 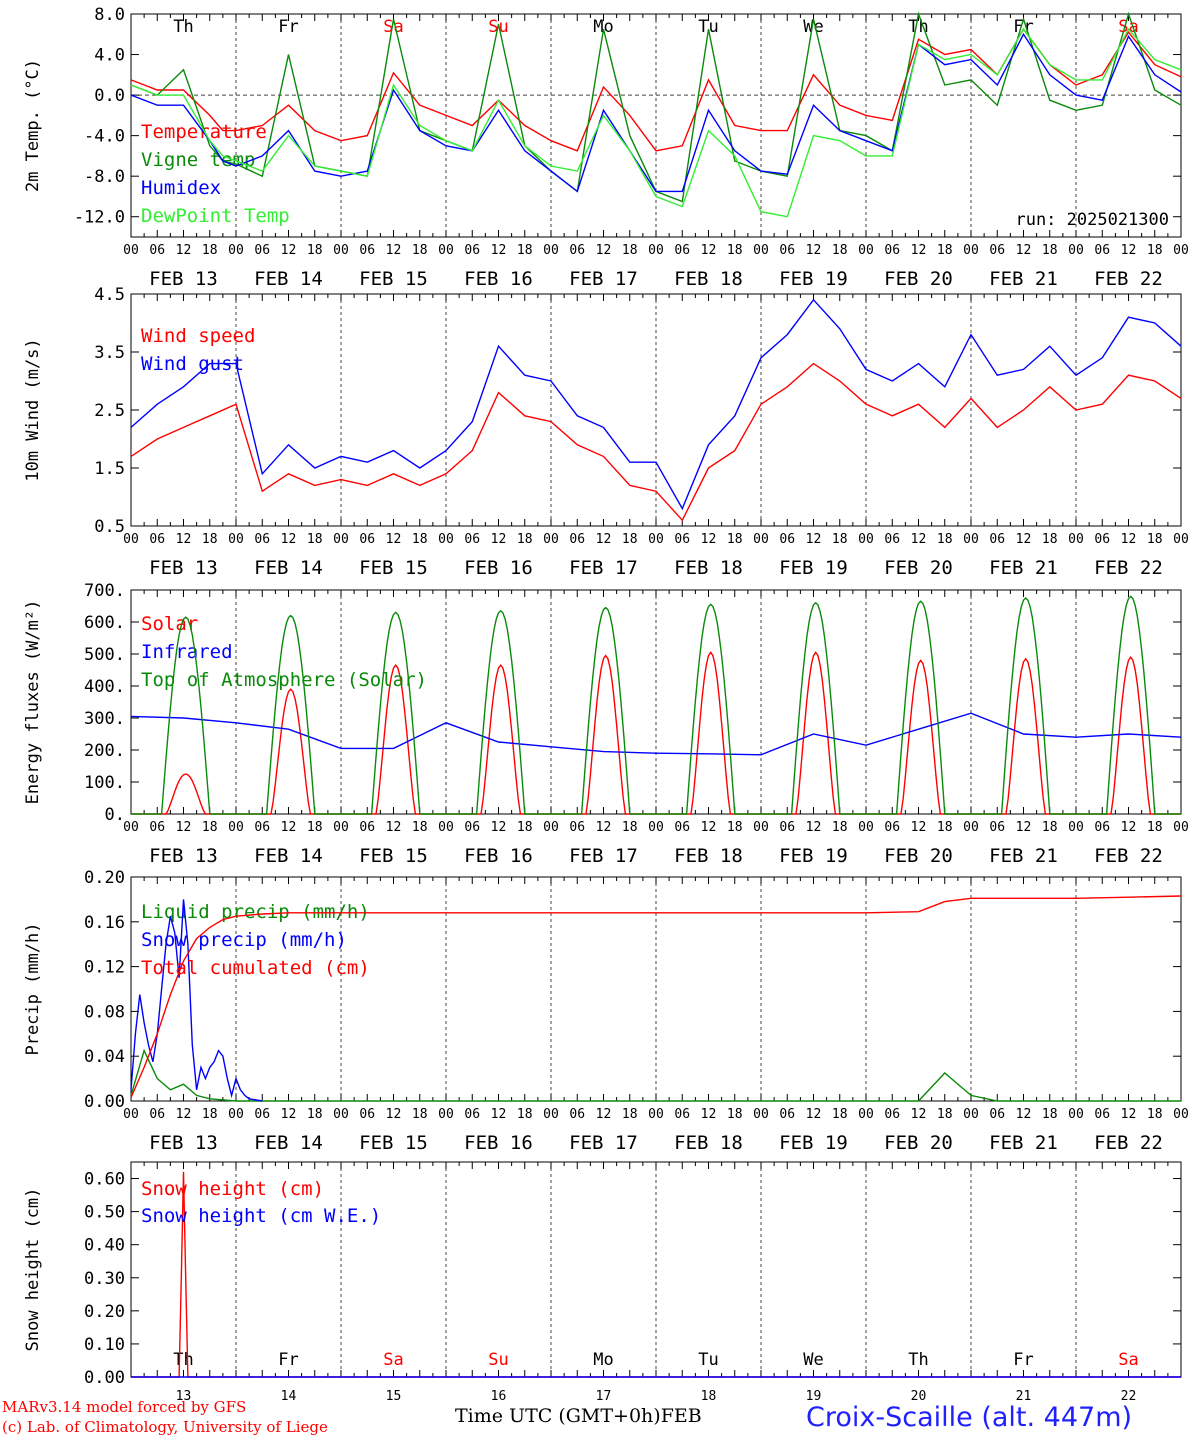 I want to click on run-annotation: run: 2025021300, so click(x=1092, y=220).